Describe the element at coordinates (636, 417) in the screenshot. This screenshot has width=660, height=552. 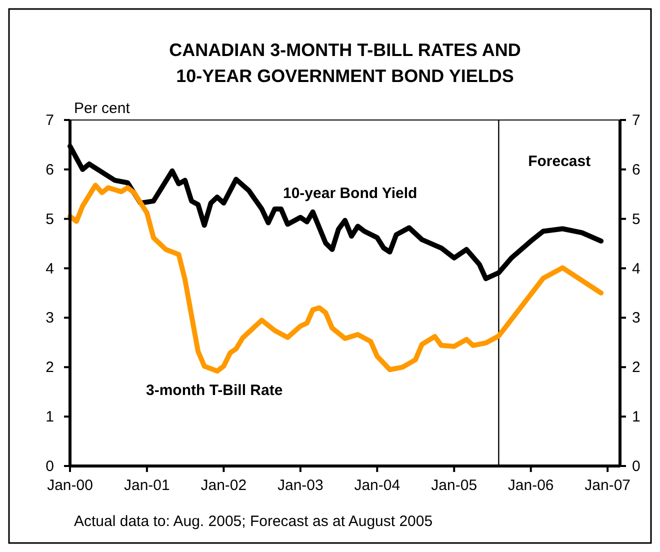
I see `y2-tick-label: 1` at that location.